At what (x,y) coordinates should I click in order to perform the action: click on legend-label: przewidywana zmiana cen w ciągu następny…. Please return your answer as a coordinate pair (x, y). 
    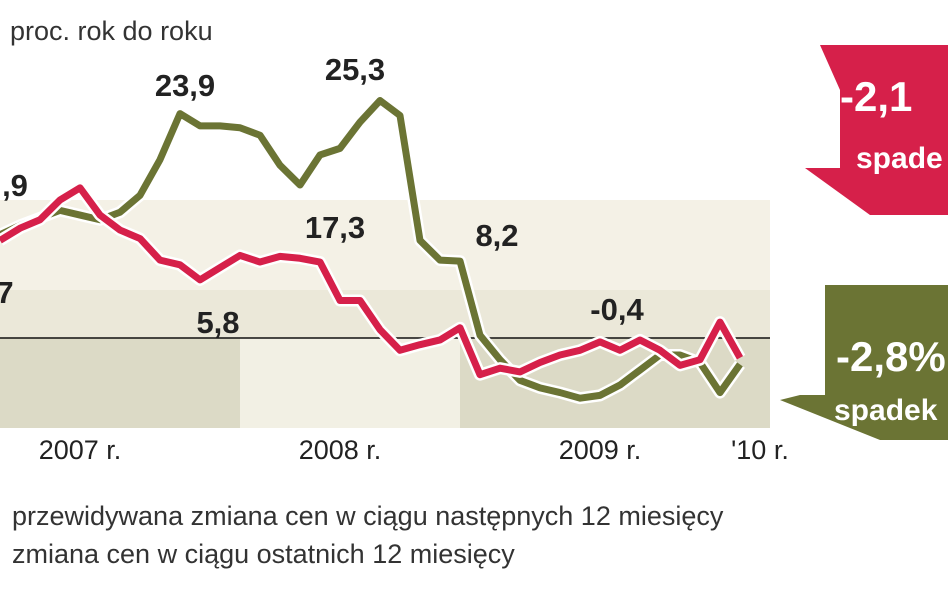
    Looking at the image, I should click on (368, 516).